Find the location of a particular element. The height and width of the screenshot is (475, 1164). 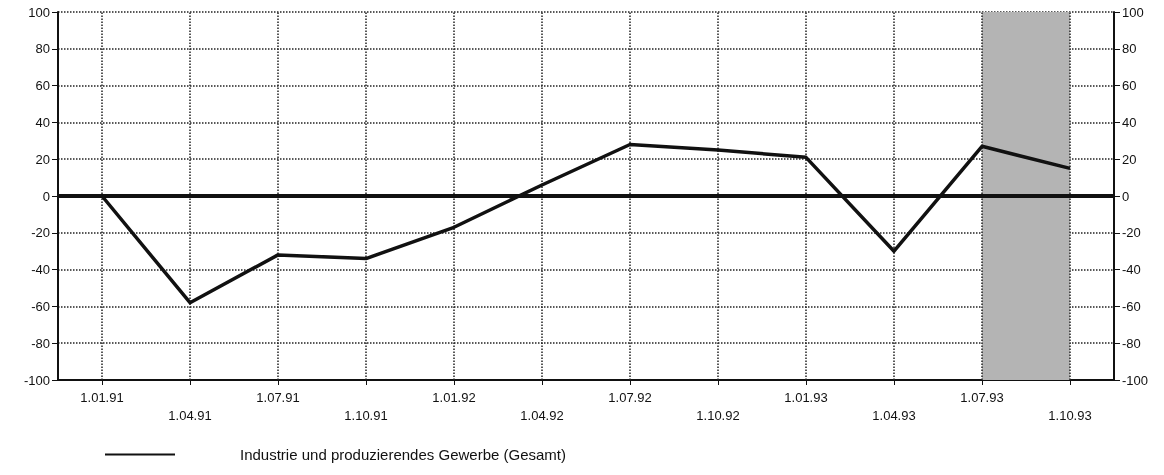

y-tick-label: 40 is located at coordinates (42, 122).